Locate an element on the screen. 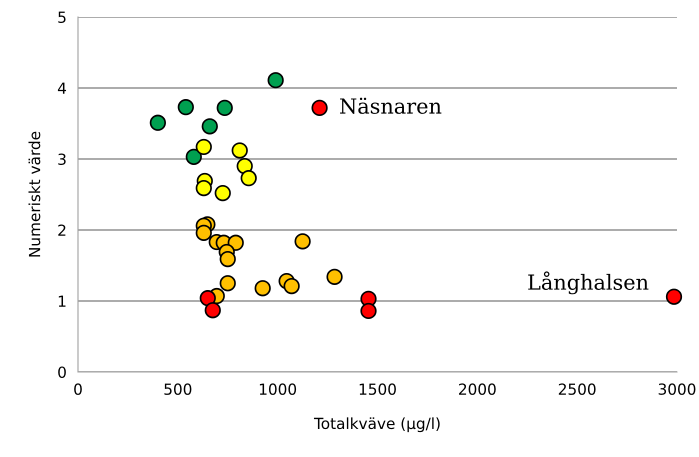 The image size is (699, 457). x-tick-label: 500 is located at coordinates (178, 389).